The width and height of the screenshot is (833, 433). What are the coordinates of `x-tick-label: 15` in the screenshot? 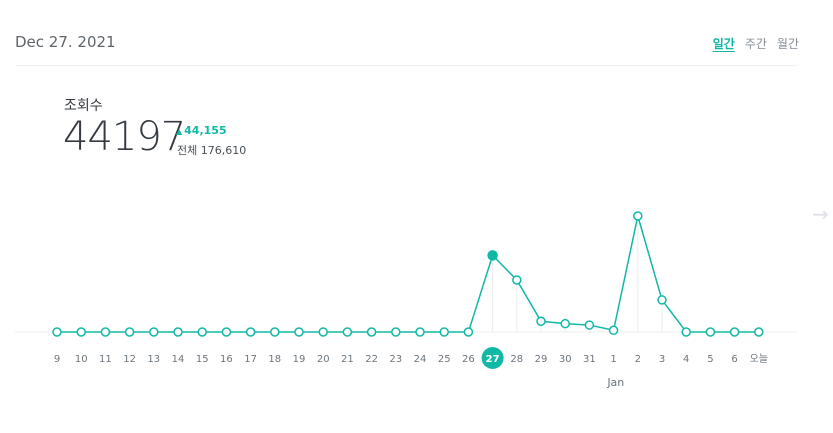 It's located at (202, 359).